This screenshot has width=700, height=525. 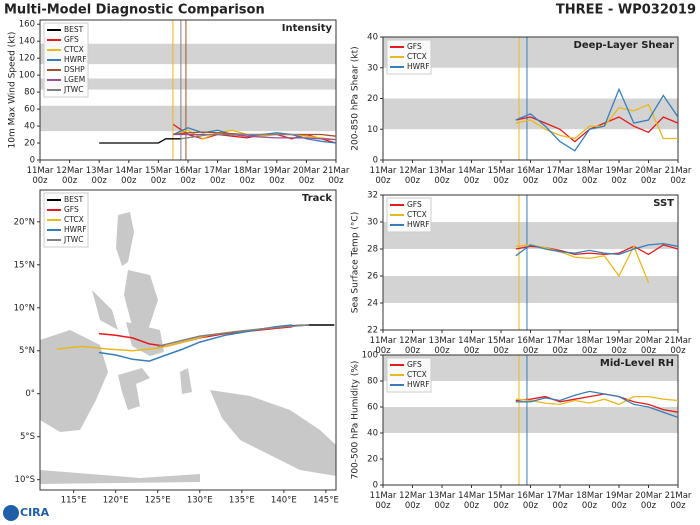 I want to click on legend-label: DSHP, so click(x=74, y=69).